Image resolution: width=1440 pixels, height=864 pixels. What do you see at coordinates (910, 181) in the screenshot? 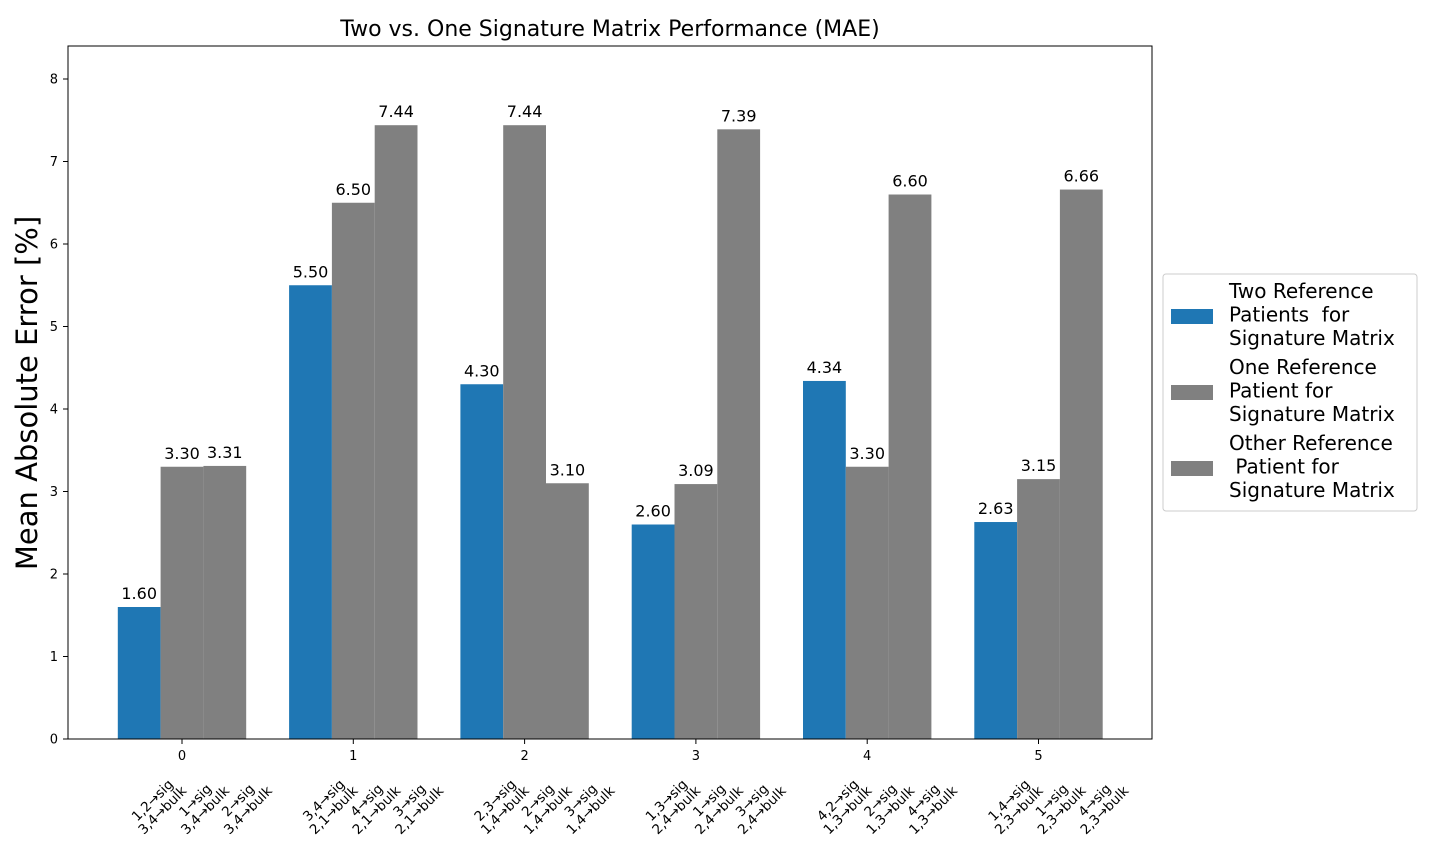
I see `bar-value-label: 6.60` at bounding box center [910, 181].